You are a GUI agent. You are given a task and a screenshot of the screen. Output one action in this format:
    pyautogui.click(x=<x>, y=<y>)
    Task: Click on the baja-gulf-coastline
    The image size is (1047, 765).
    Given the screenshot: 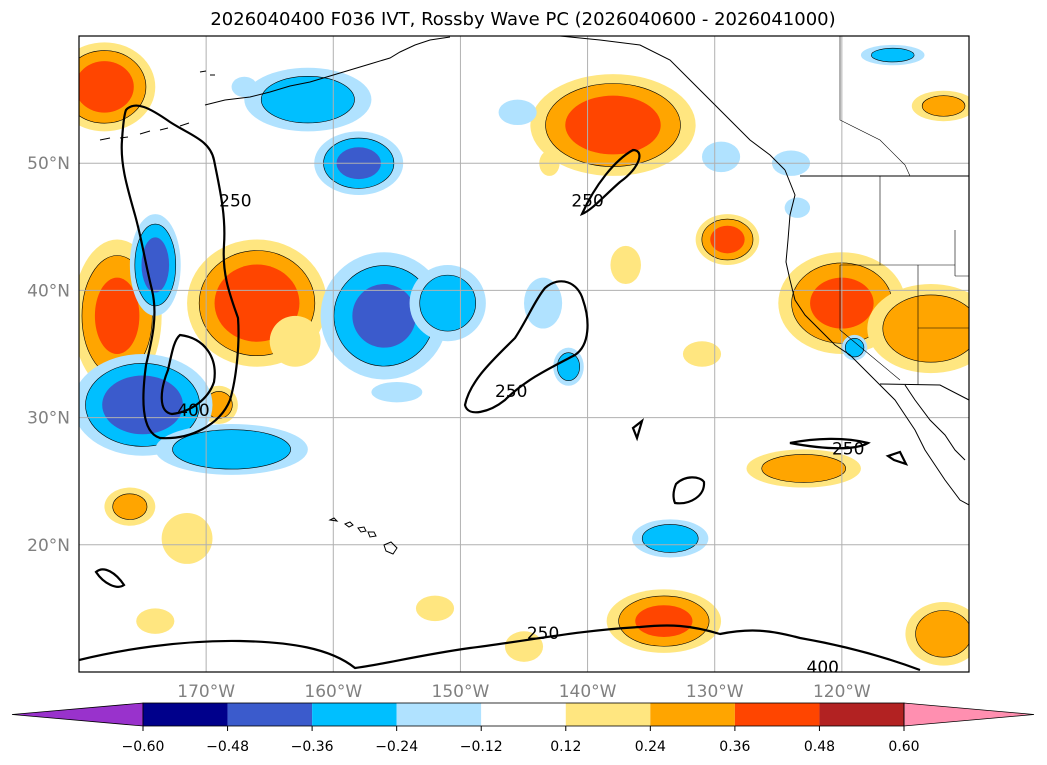 What is the action you would take?
    pyautogui.click(x=935, y=422)
    